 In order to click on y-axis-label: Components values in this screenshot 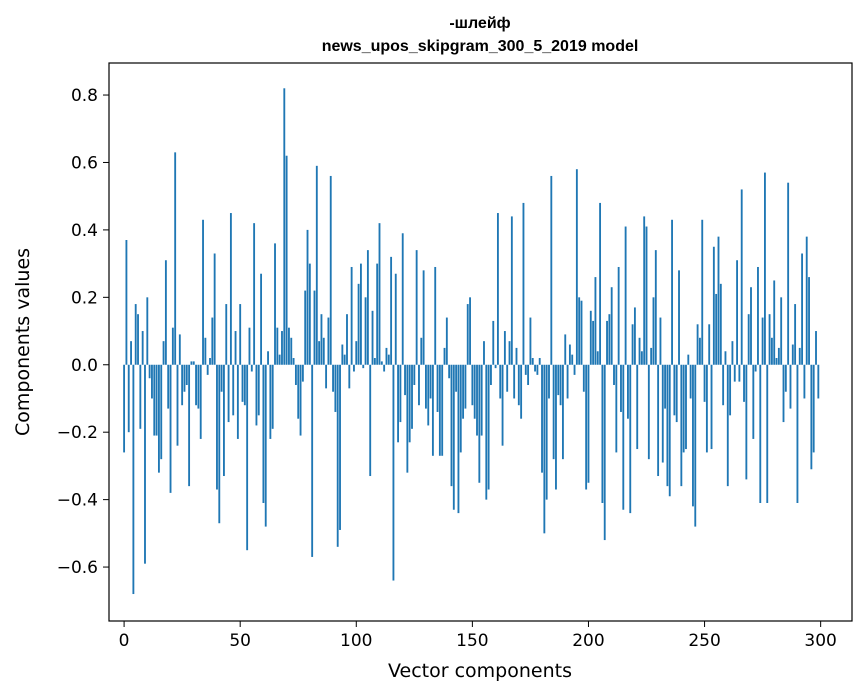, I will do `click(23, 342)`.